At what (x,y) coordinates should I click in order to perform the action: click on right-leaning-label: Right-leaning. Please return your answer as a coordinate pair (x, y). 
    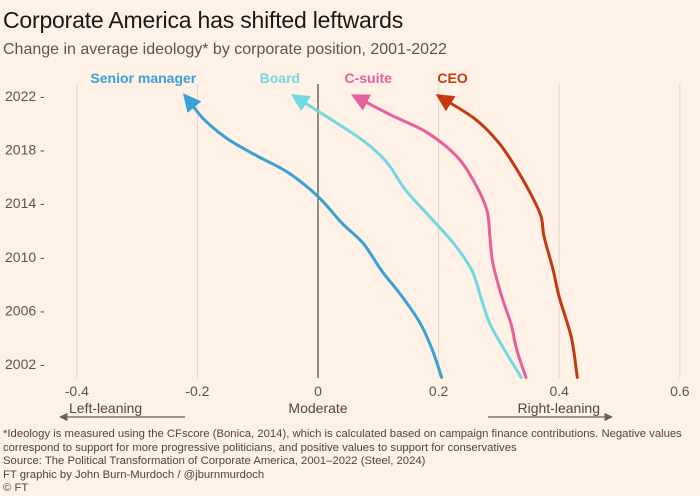
    Looking at the image, I should click on (559, 408).